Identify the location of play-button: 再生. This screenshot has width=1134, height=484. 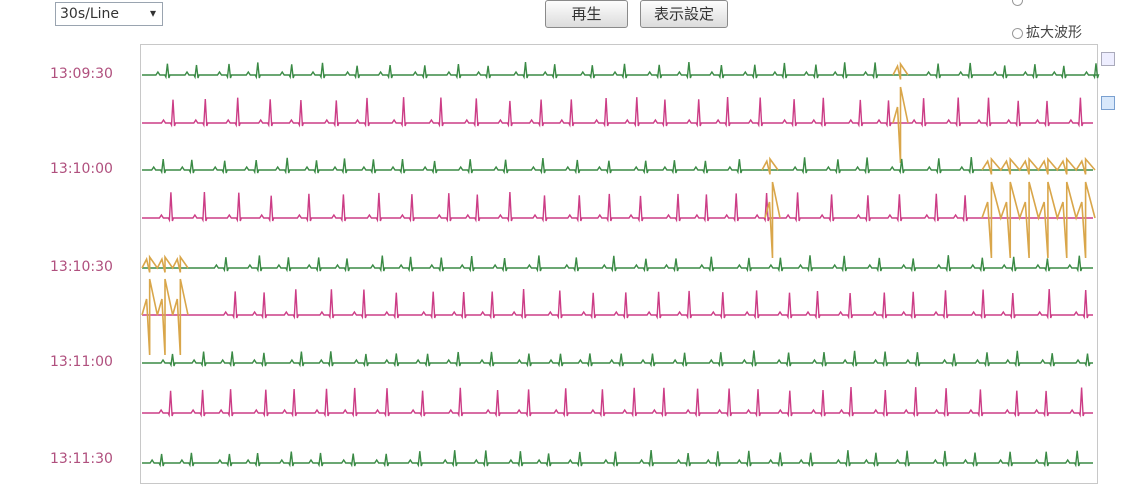
(586, 14).